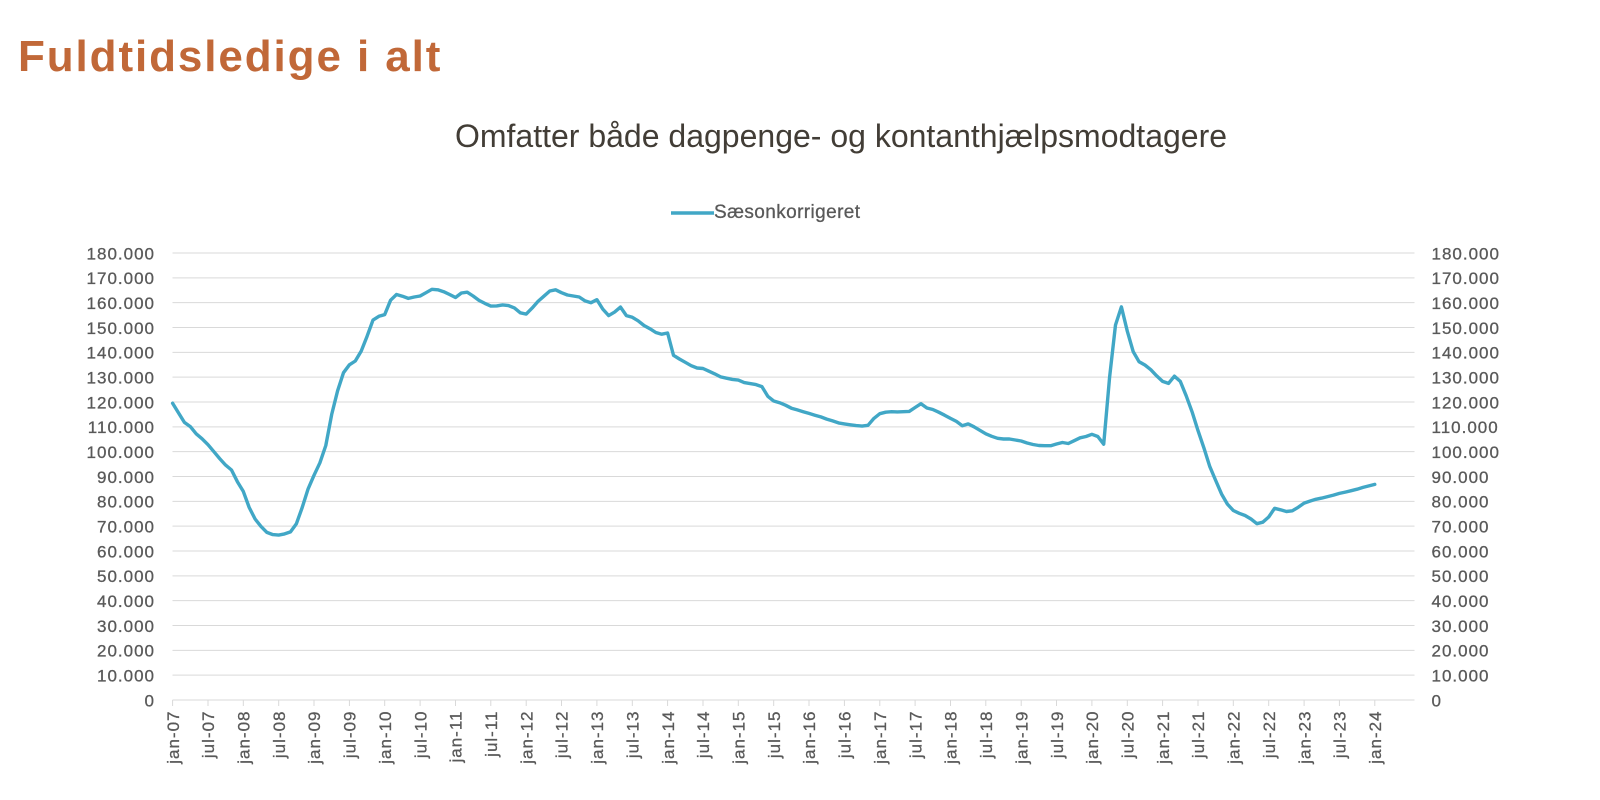 Image resolution: width=1600 pixels, height=800 pixels. Describe the element at coordinates (633, 735) in the screenshot. I see `svg-text: jul-13` at that location.